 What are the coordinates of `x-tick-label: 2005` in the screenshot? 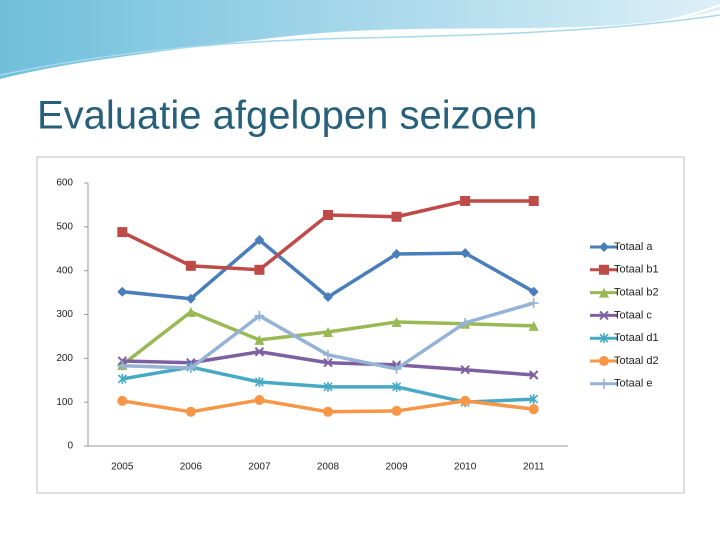 It's located at (122, 467).